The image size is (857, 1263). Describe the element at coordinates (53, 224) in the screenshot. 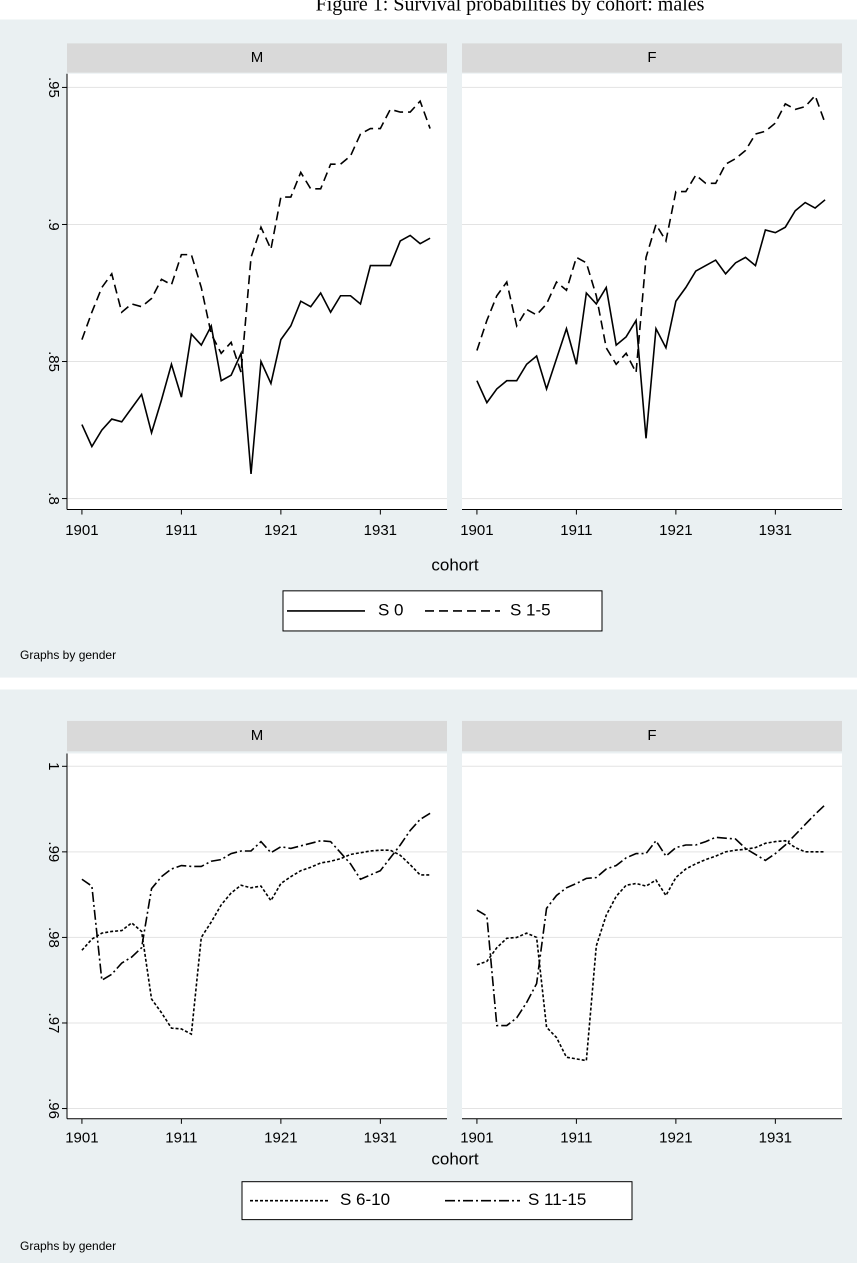

I see `y-tick-label: .9` at that location.